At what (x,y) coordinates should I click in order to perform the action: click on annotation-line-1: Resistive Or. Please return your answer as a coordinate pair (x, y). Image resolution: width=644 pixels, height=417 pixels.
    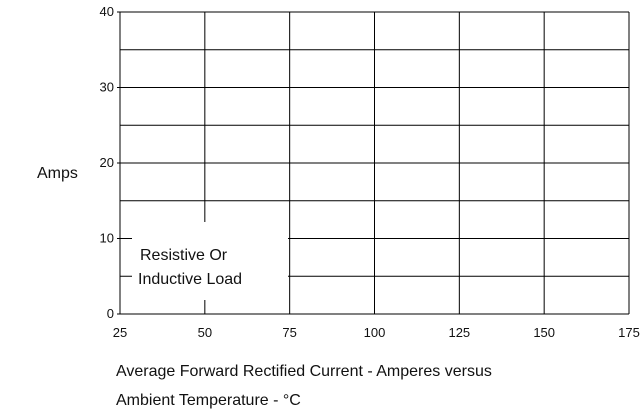
    Looking at the image, I should click on (184, 255).